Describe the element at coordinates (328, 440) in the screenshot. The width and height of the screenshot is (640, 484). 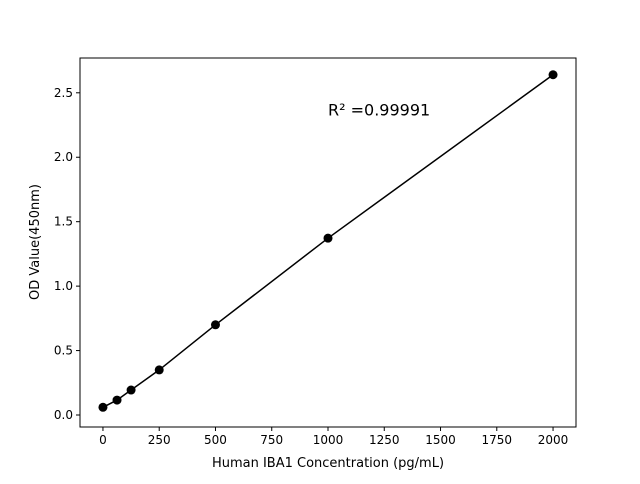
I see `x-tick-label: 1000` at that location.